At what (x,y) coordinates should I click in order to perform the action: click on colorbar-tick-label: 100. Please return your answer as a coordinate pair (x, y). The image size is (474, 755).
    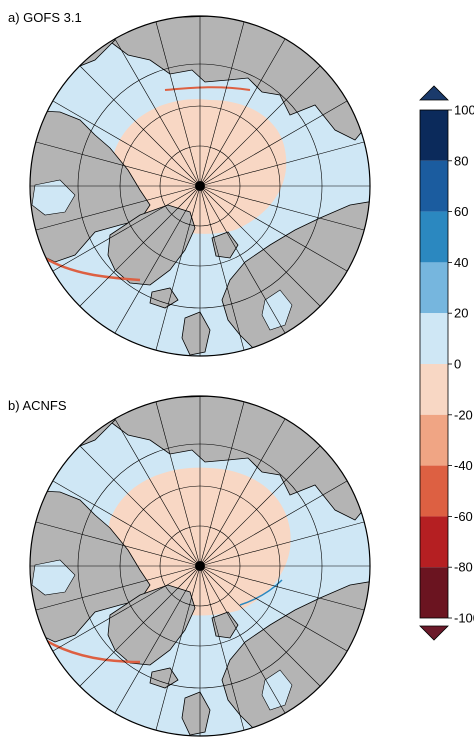
    Looking at the image, I should click on (464, 110).